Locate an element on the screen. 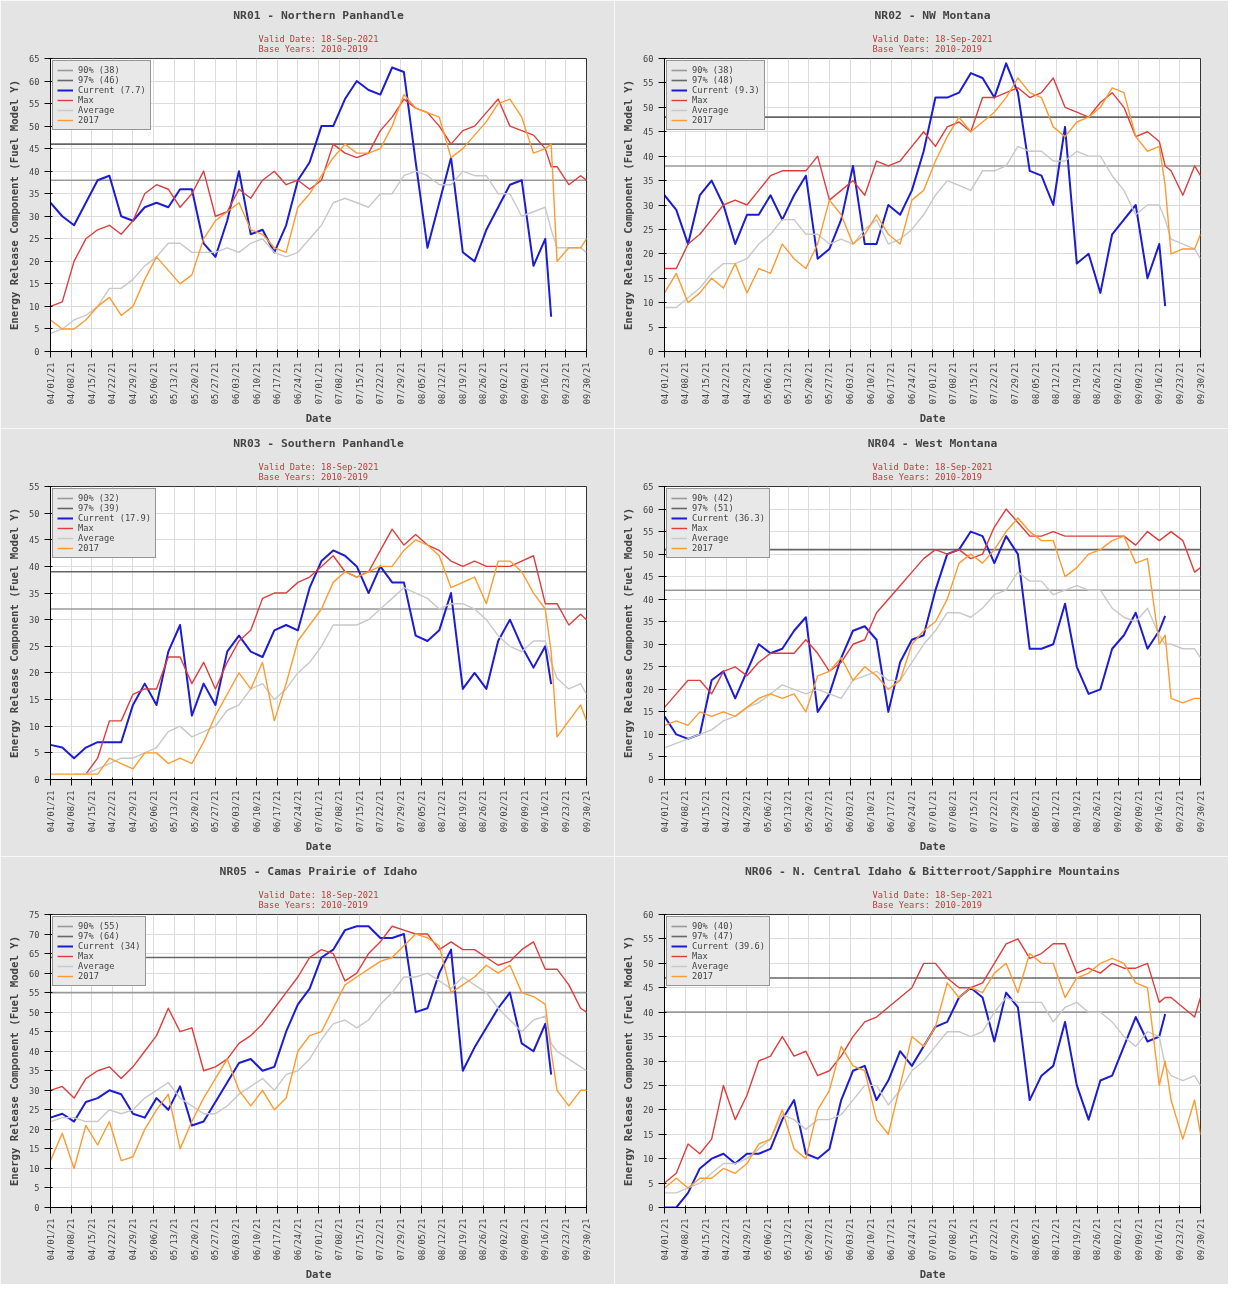  x-tick-label: 08/12/21 is located at coordinates (1056, 383).